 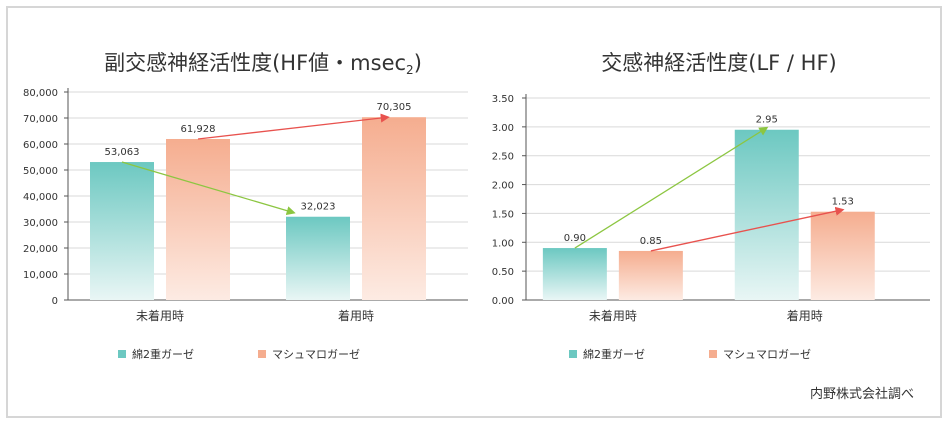 What do you see at coordinates (318, 207) in the screenshot?
I see `data-label: 32,023` at bounding box center [318, 207].